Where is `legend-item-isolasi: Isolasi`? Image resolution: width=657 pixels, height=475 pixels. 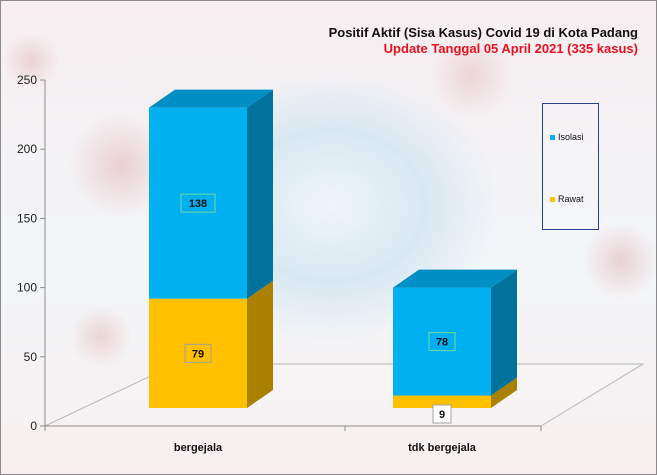
legend-item-isolasi: Isolasi is located at coordinates (567, 137).